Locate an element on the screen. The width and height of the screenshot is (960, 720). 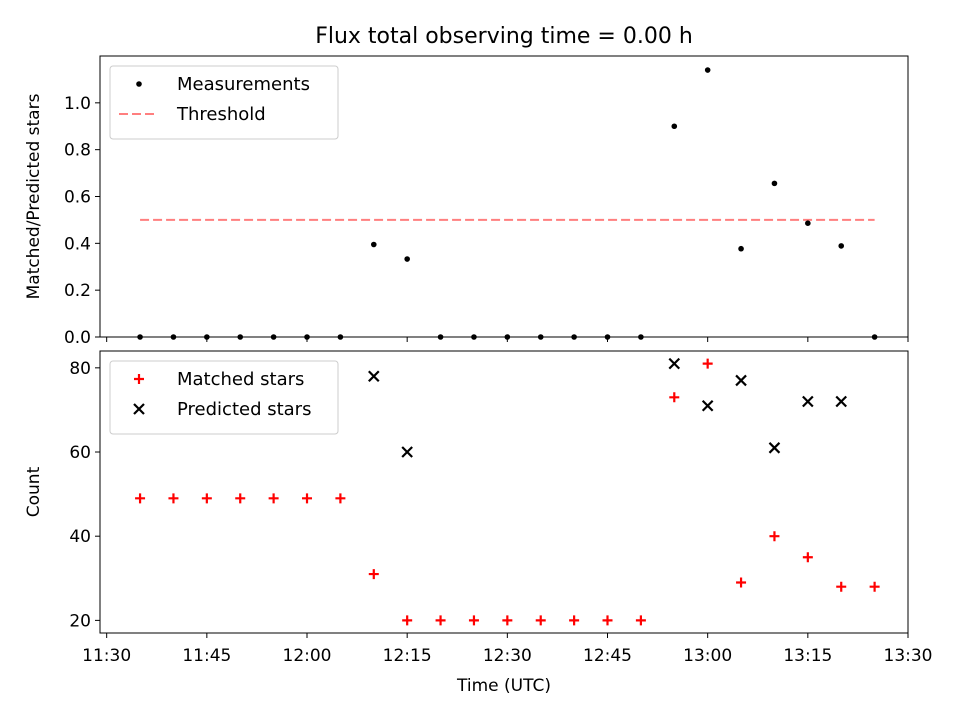
y-tick-label: 0.8 is located at coordinates (77, 151).